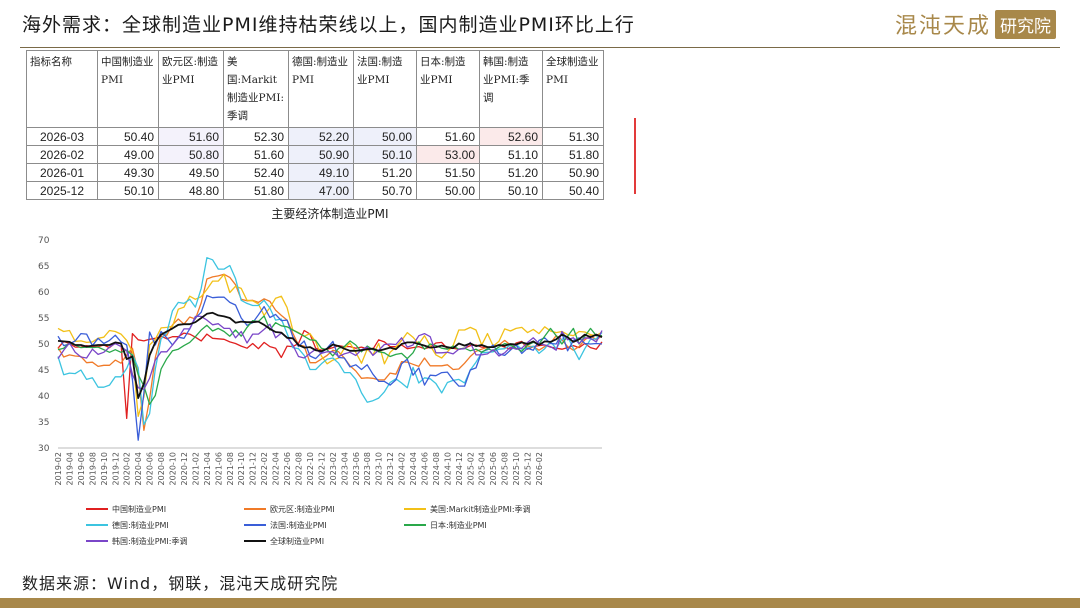 Image resolution: width=1080 pixels, height=608 pixels. I want to click on chart-title: 主要经济体制造业PMI, so click(329, 213).